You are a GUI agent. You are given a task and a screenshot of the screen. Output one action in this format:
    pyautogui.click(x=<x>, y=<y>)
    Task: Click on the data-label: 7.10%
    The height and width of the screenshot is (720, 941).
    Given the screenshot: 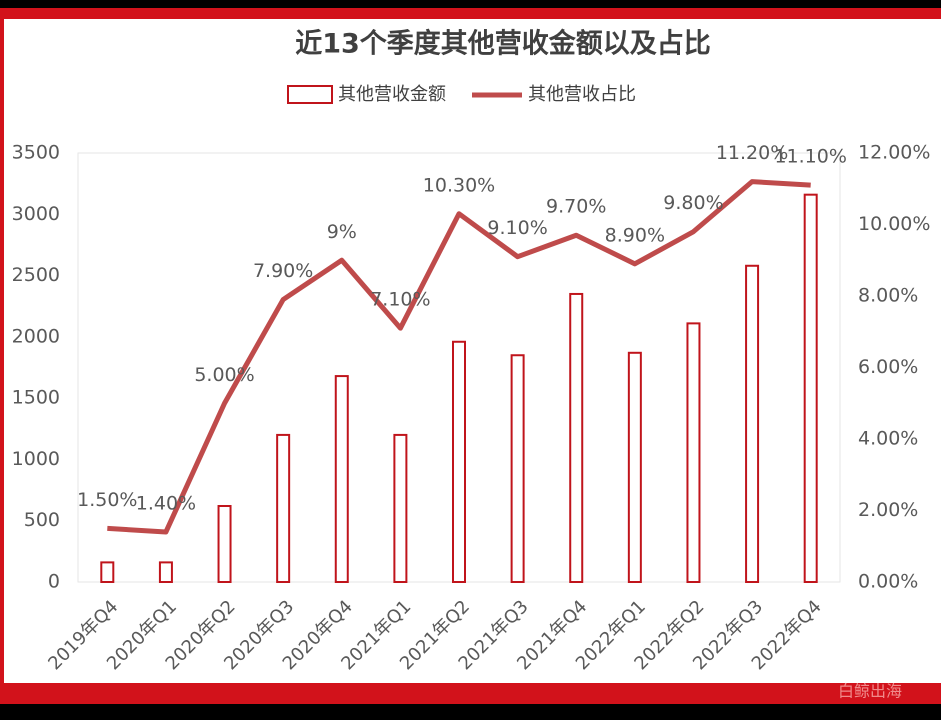 What is the action you would take?
    pyautogui.click(x=400, y=300)
    